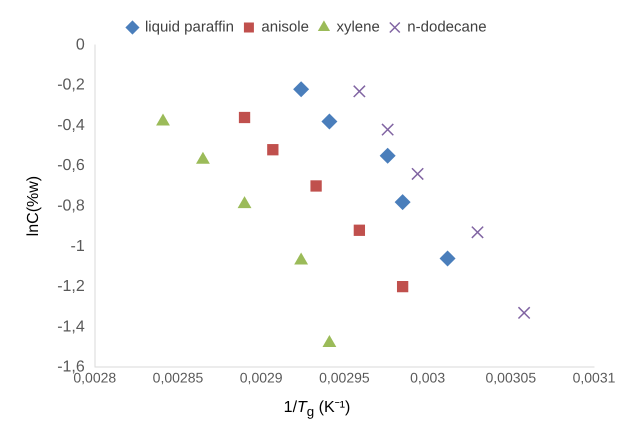 The width and height of the screenshot is (634, 430). What do you see at coordinates (71, 206) in the screenshot?
I see `y-tick-label: -0,8` at bounding box center [71, 206].